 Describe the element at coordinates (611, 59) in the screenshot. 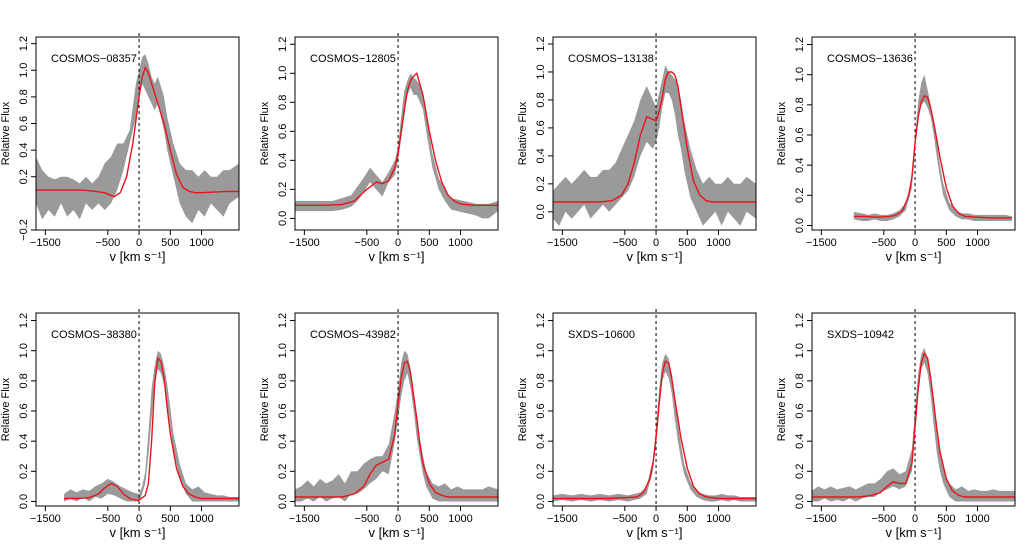

I see `object-name-label: COSMOS−13138` at that location.